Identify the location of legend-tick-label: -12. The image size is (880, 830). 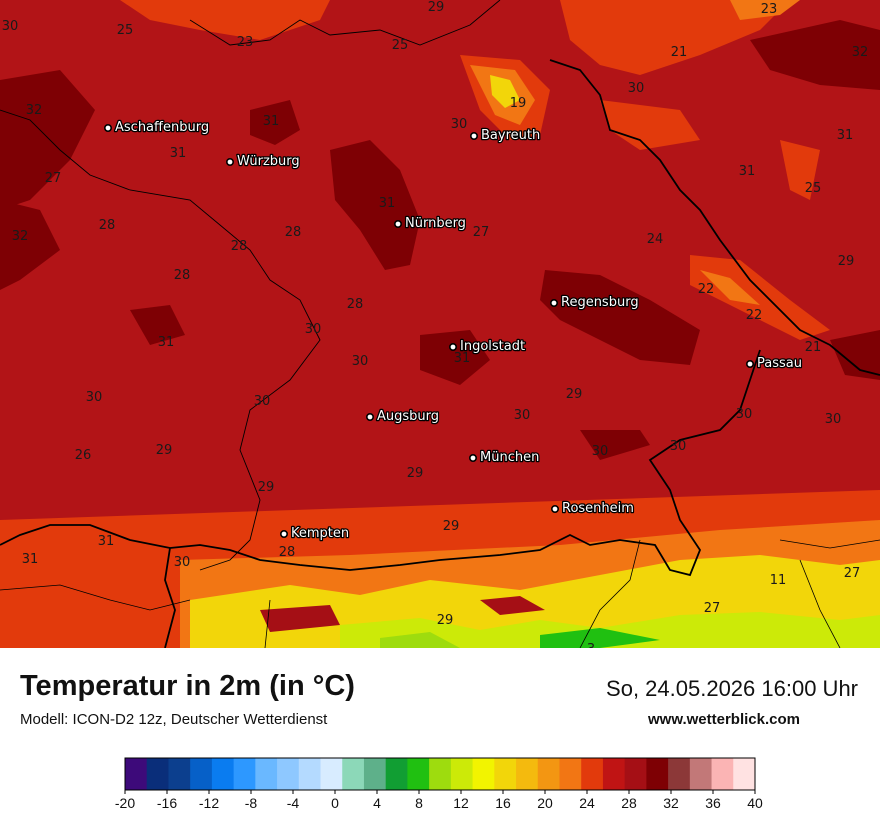
(209, 803).